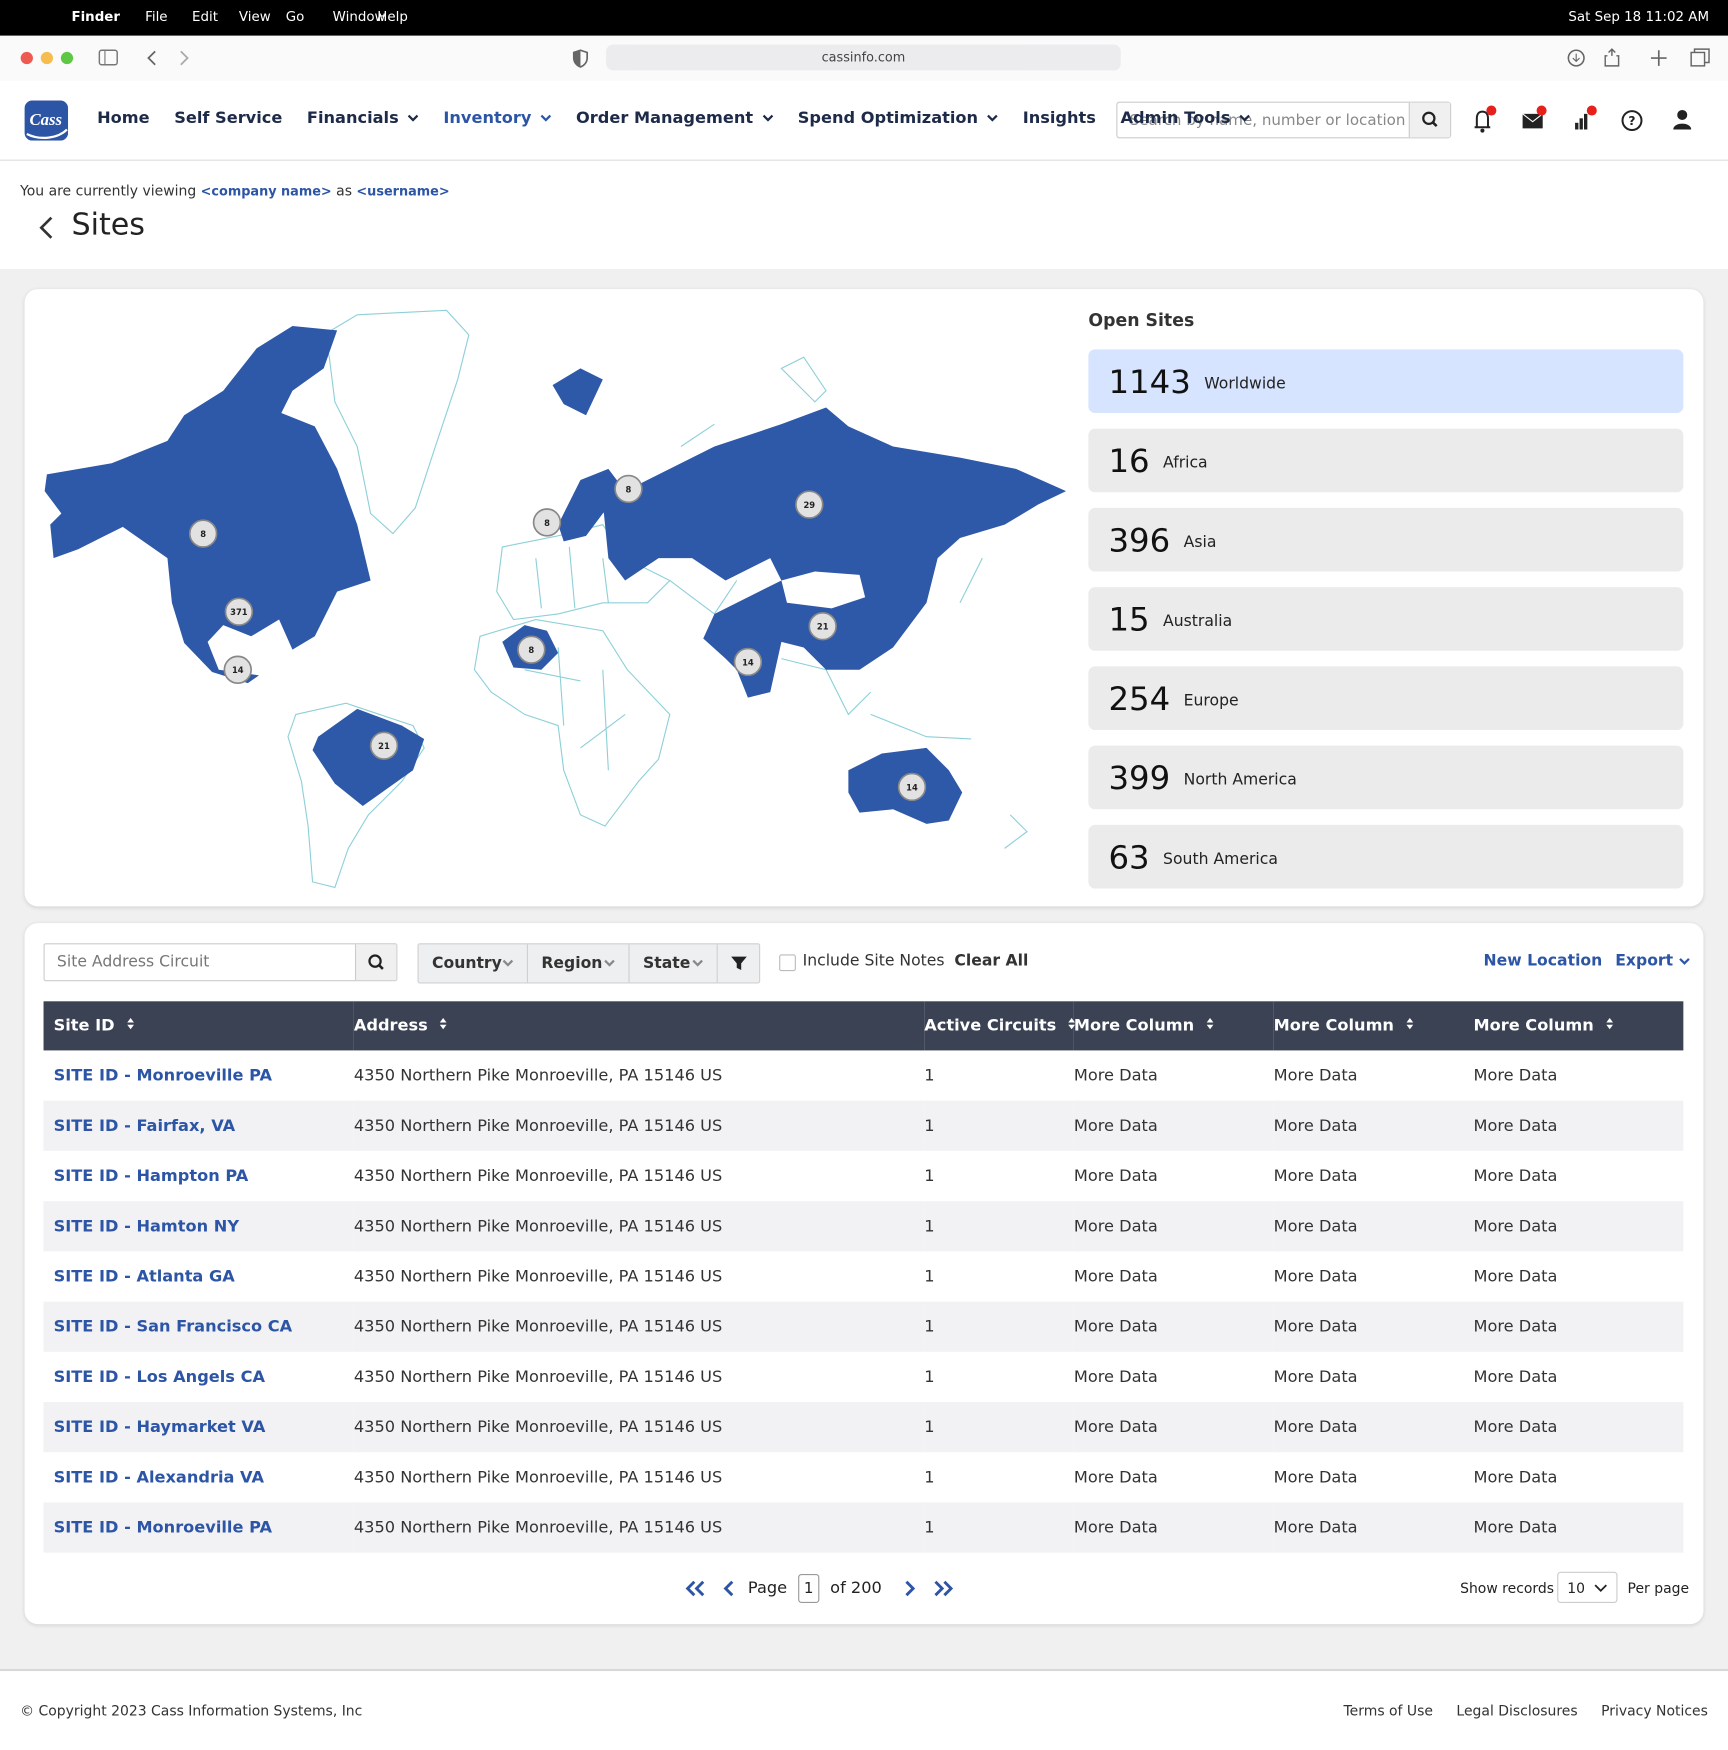  I want to click on region-row: 63 South America, so click(1386, 856).